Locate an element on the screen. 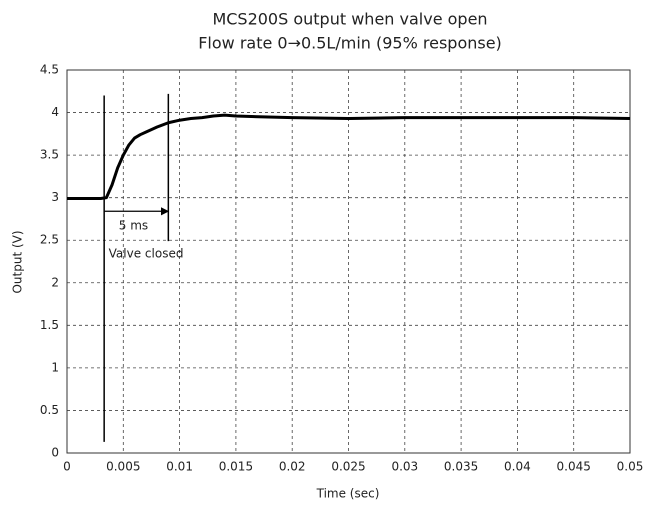 Image resolution: width=646 pixels, height=509 pixels. x-tick-label: 0.015 is located at coordinates (236, 467).